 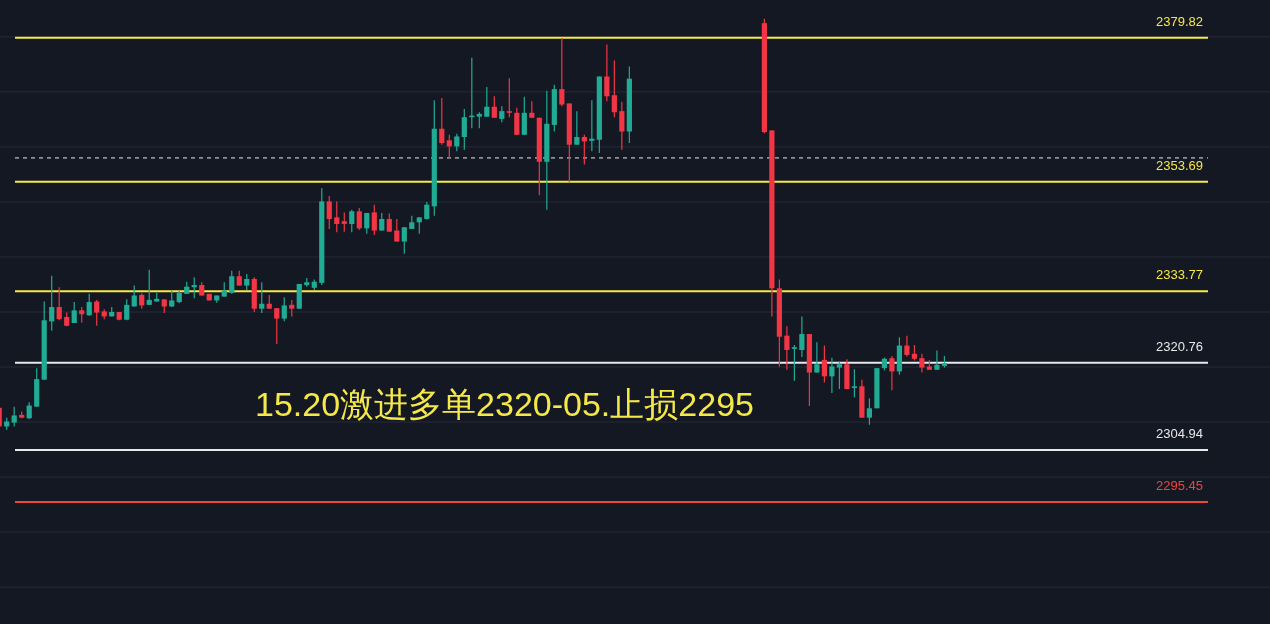 I want to click on ref-line-label: 2295.45, so click(x=1179, y=486).